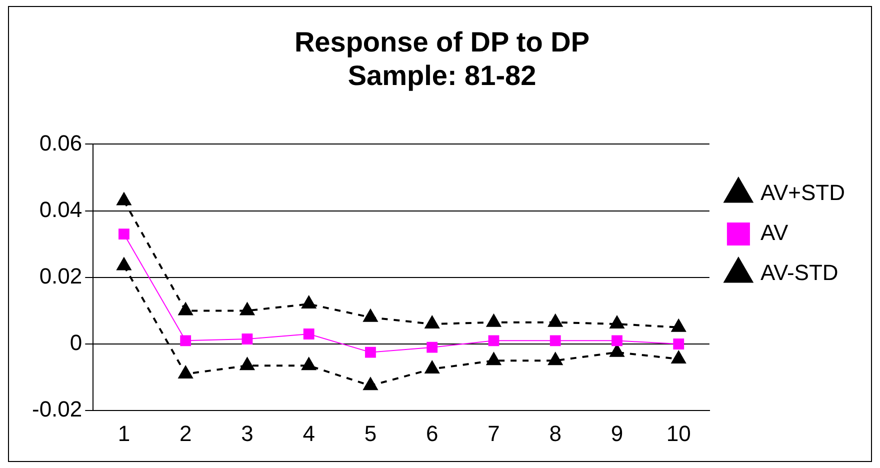  I want to click on legend-label: AV+STD, so click(802, 193).